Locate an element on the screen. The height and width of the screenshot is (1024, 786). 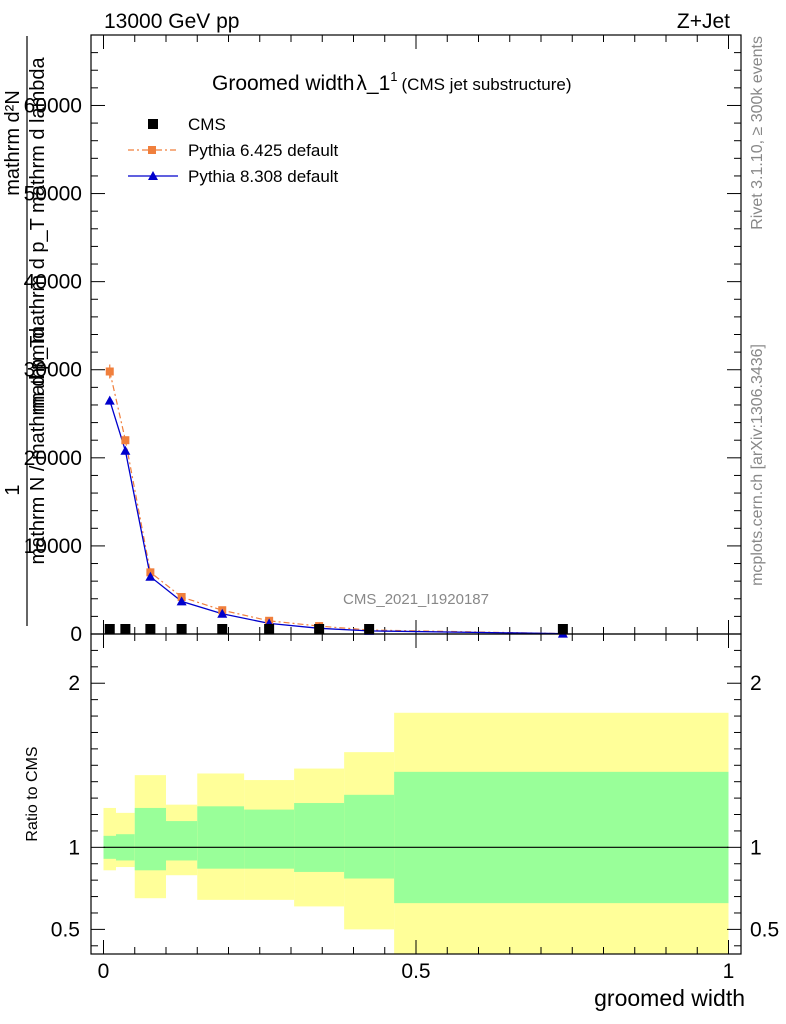
ratio-x-tick-label: 0.5 is located at coordinates (415, 971).